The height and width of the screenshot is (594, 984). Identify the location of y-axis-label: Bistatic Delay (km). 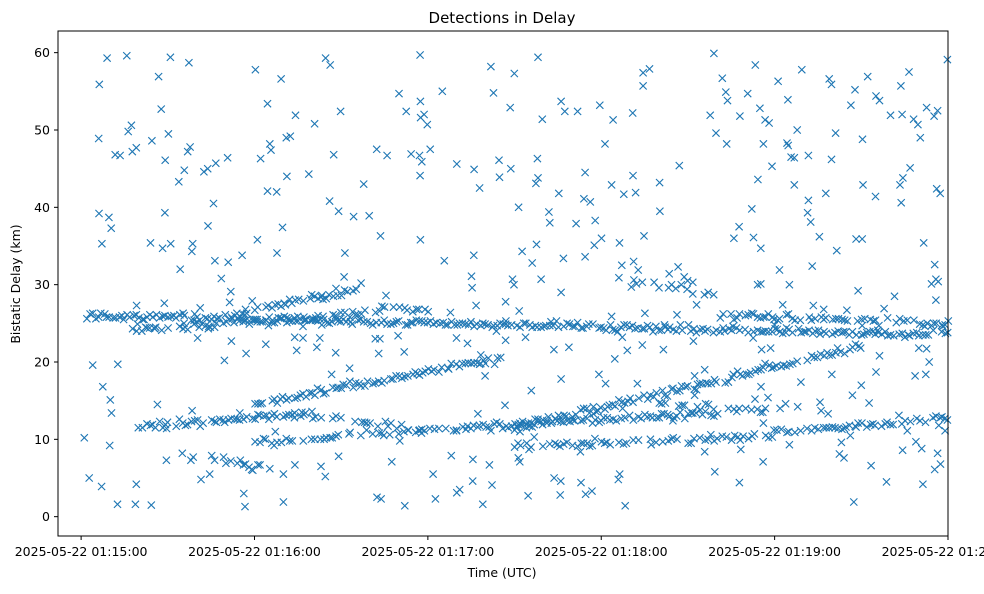
(15, 283).